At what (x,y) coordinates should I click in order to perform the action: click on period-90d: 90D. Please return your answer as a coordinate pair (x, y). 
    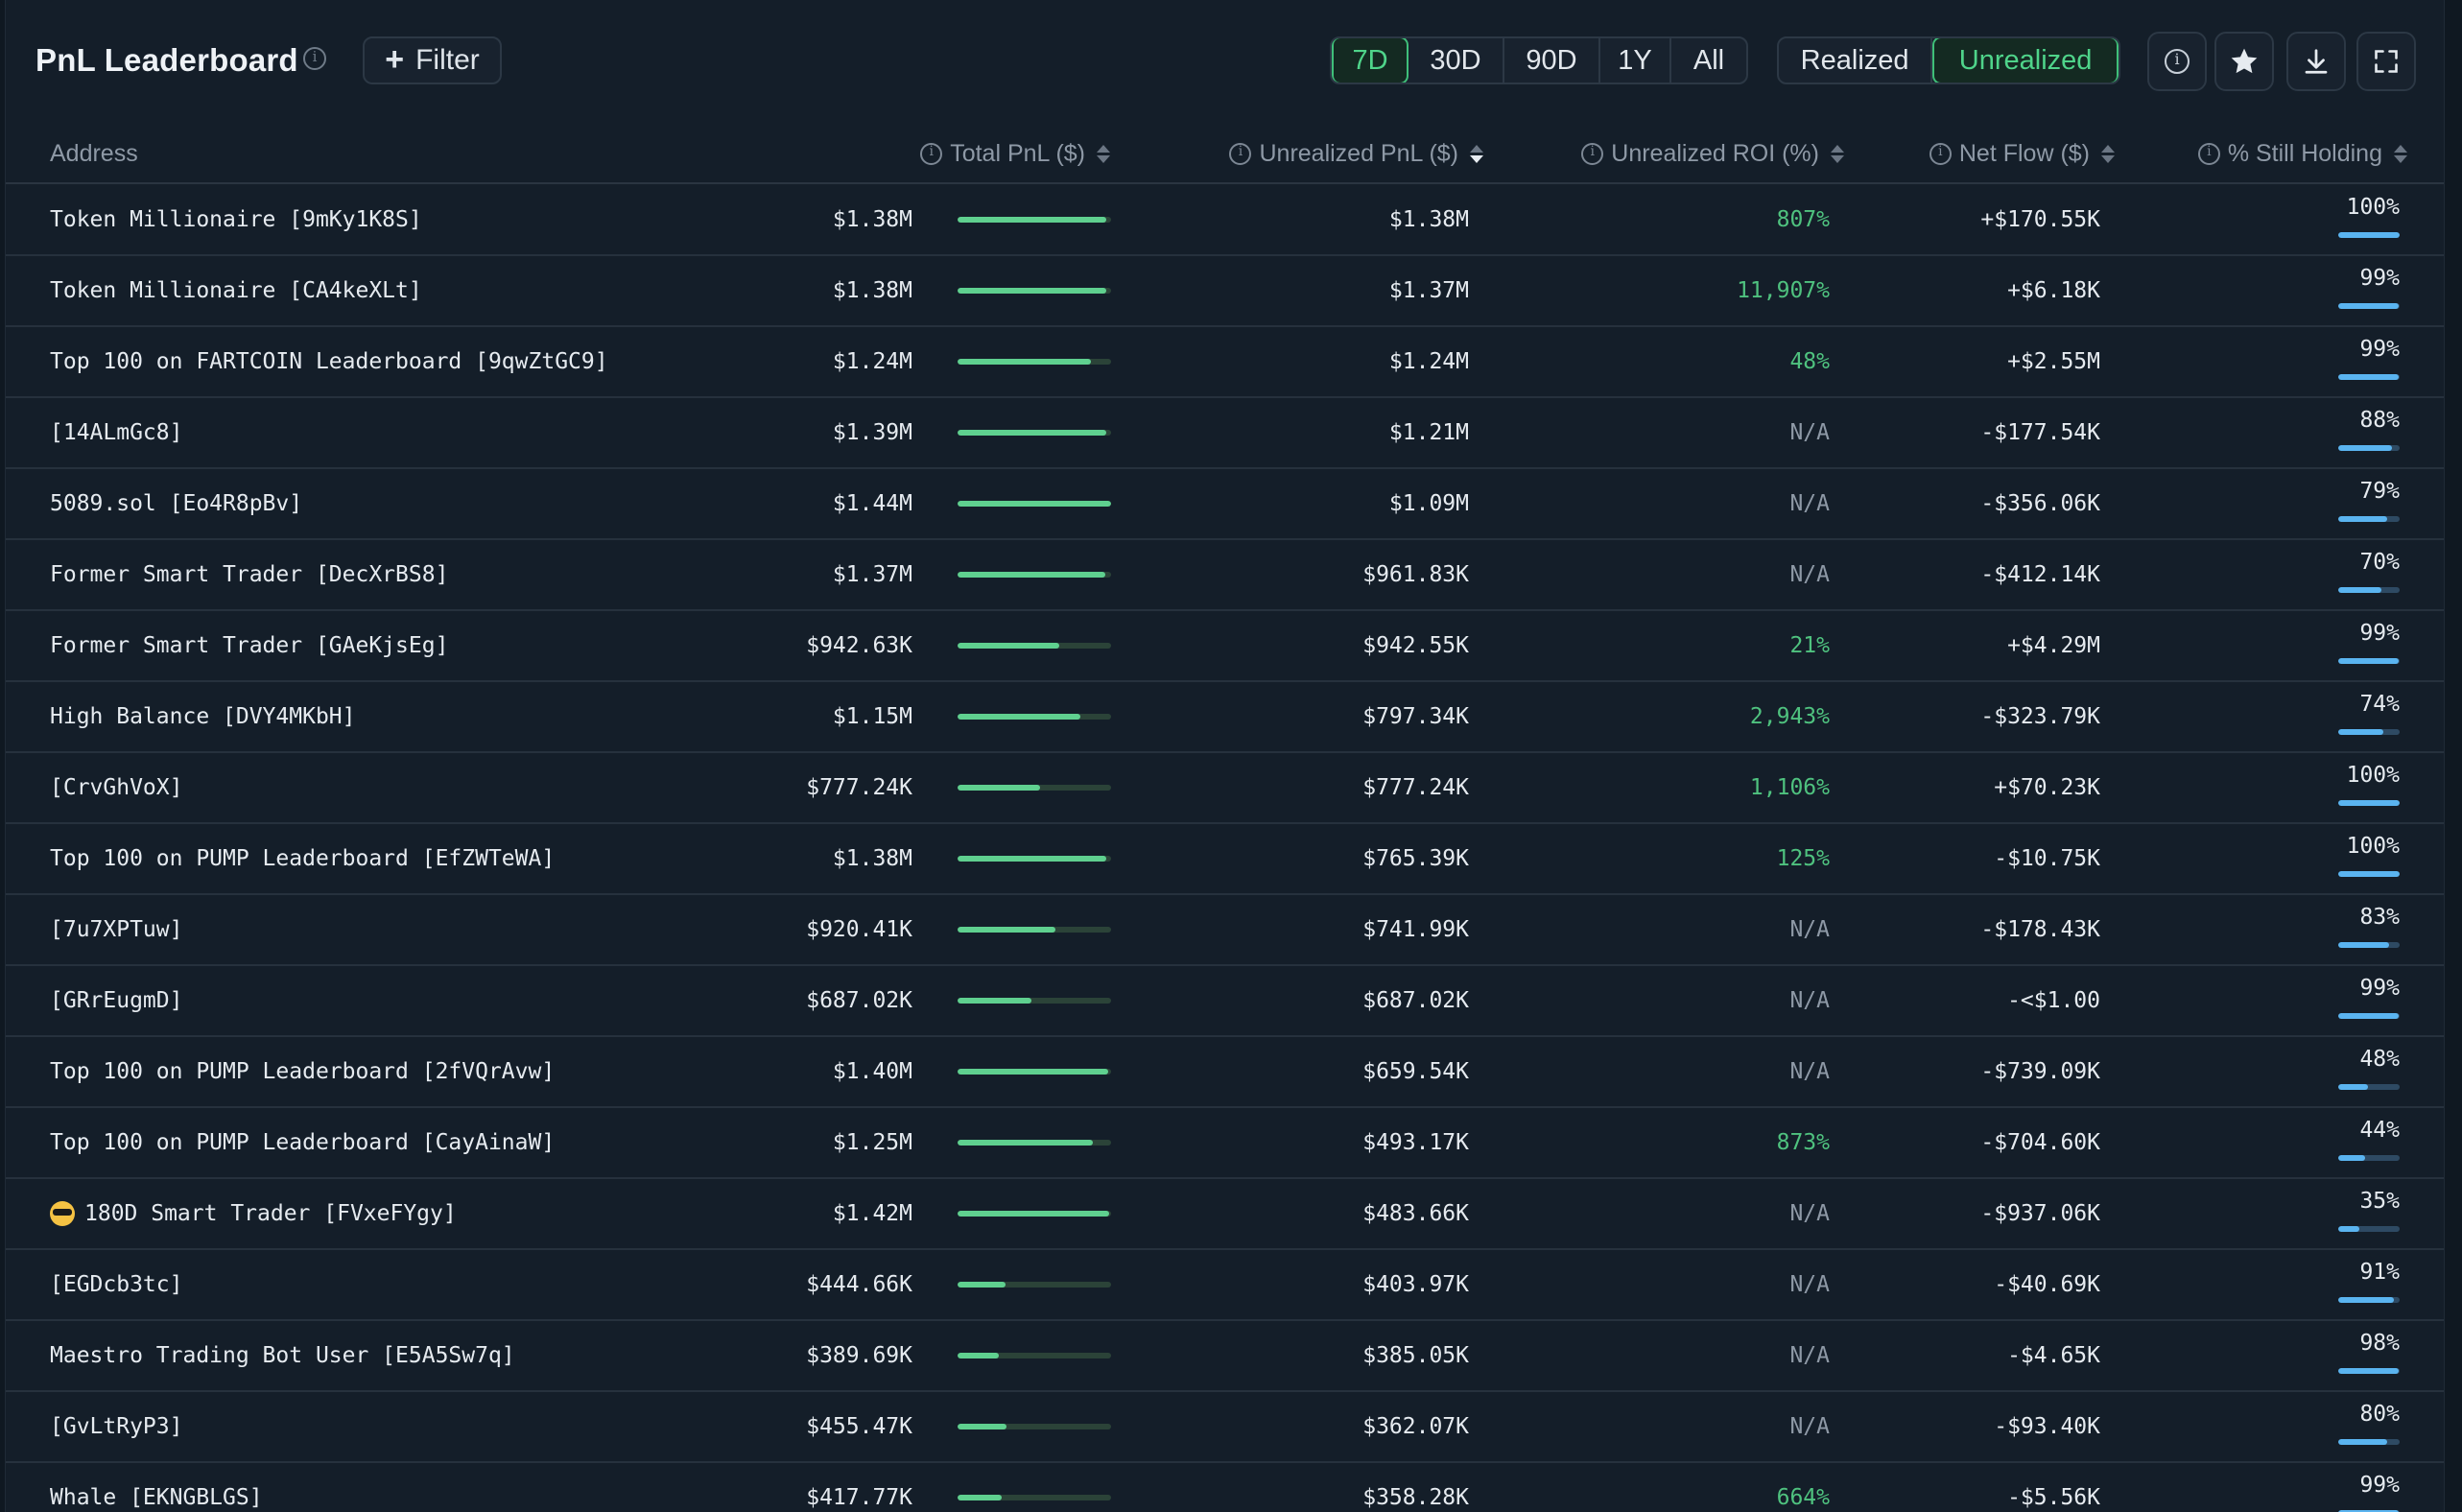
    Looking at the image, I should click on (1552, 60).